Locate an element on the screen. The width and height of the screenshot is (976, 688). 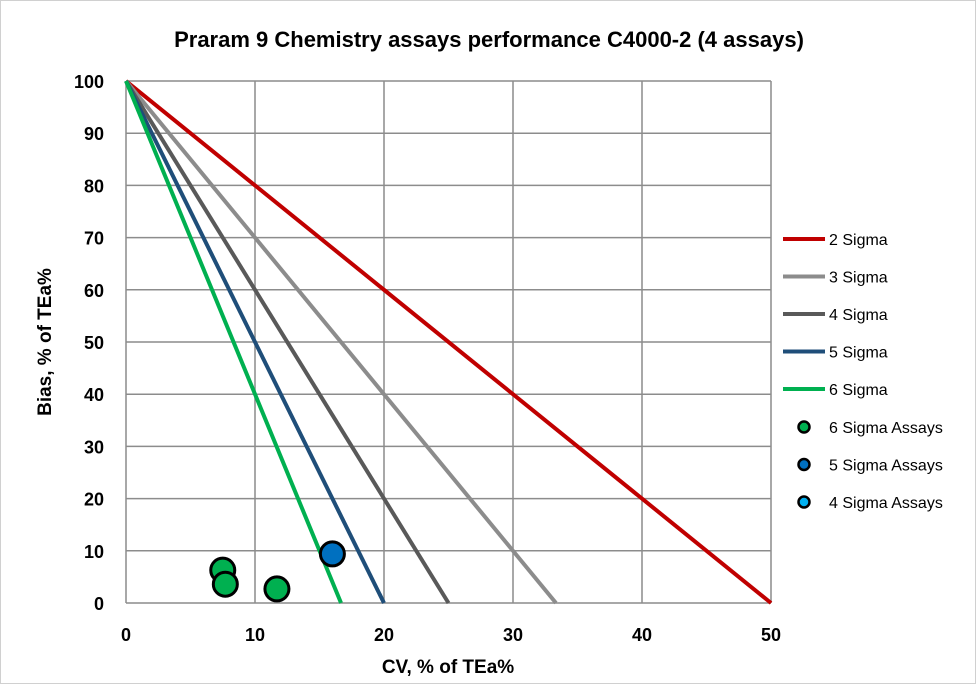
x-axis-label: CV, % of TEa% is located at coordinates (448, 667).